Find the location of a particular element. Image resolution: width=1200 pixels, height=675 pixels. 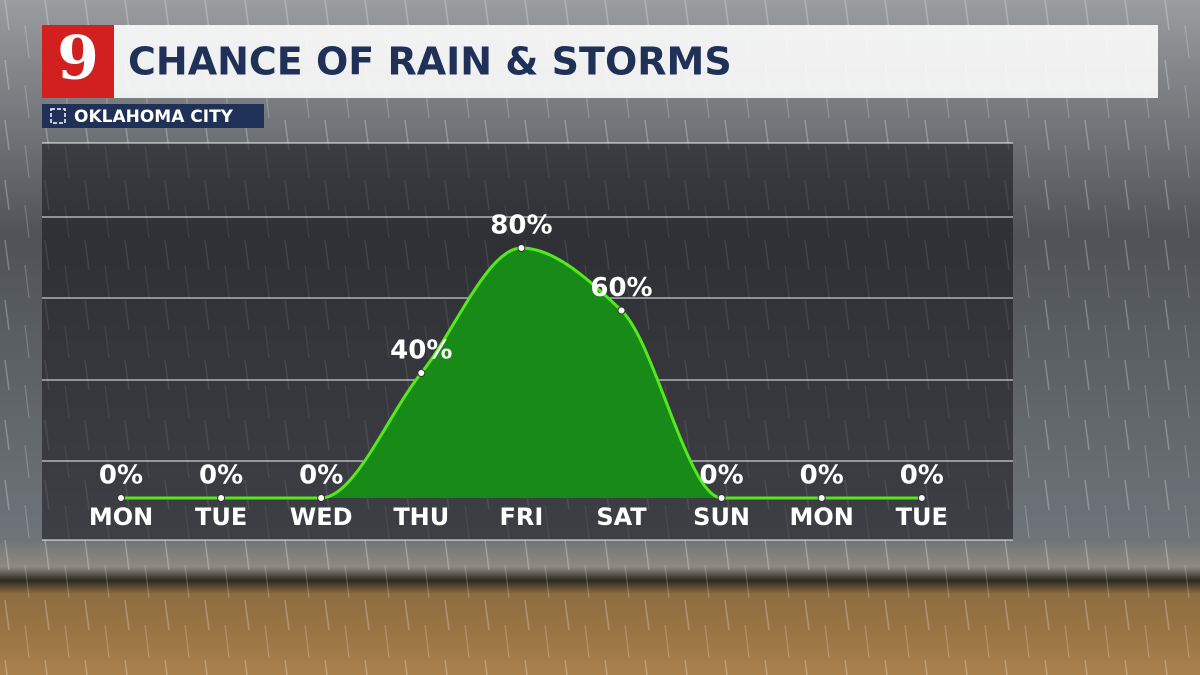

logo-box is located at coordinates (78, 61).